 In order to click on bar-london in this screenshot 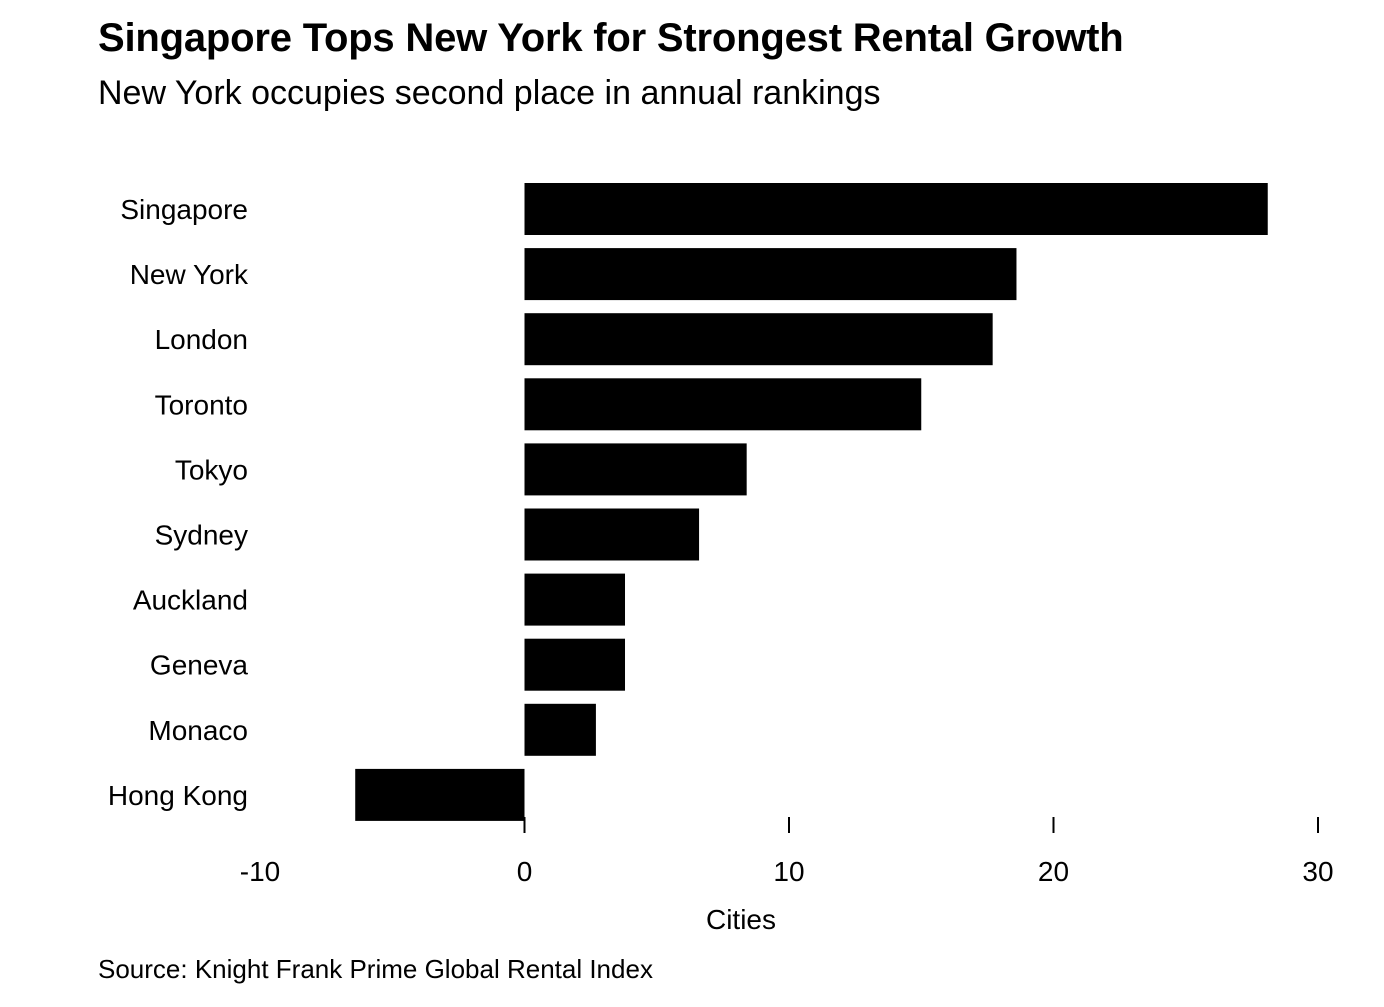, I will do `click(758, 339)`.